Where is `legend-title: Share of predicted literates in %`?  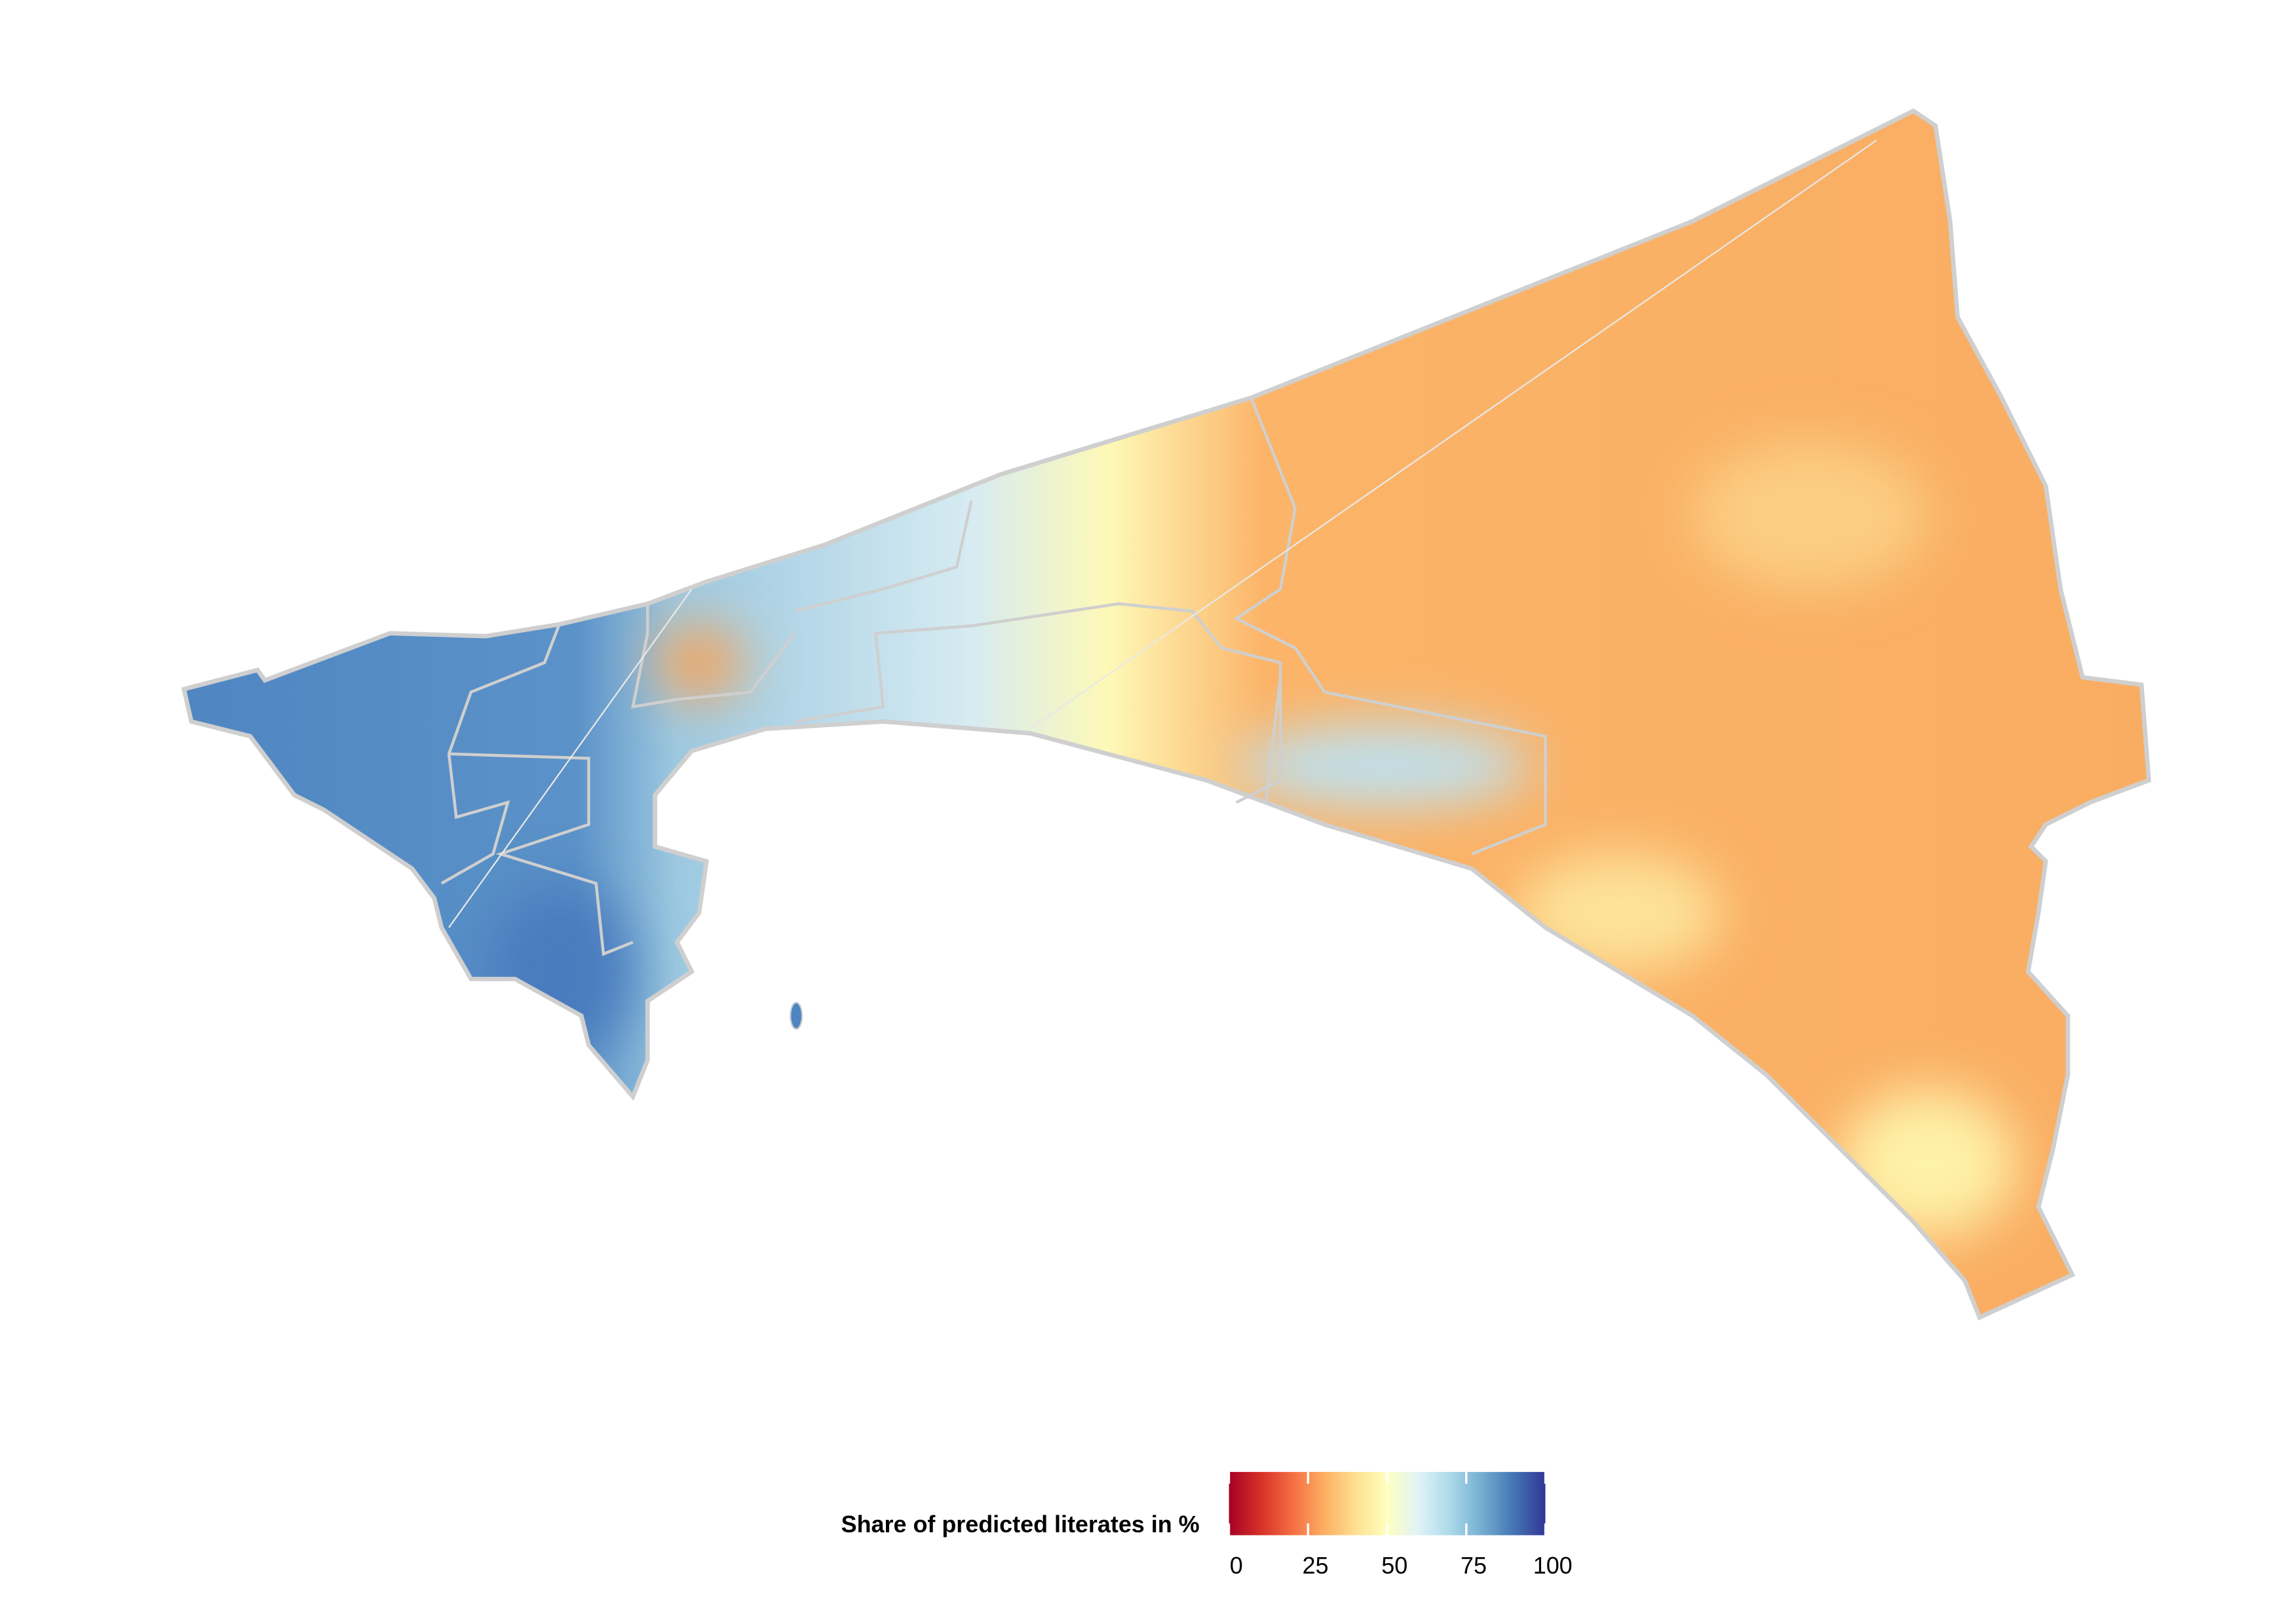 legend-title: Share of predicted literates in % is located at coordinates (1020, 1524).